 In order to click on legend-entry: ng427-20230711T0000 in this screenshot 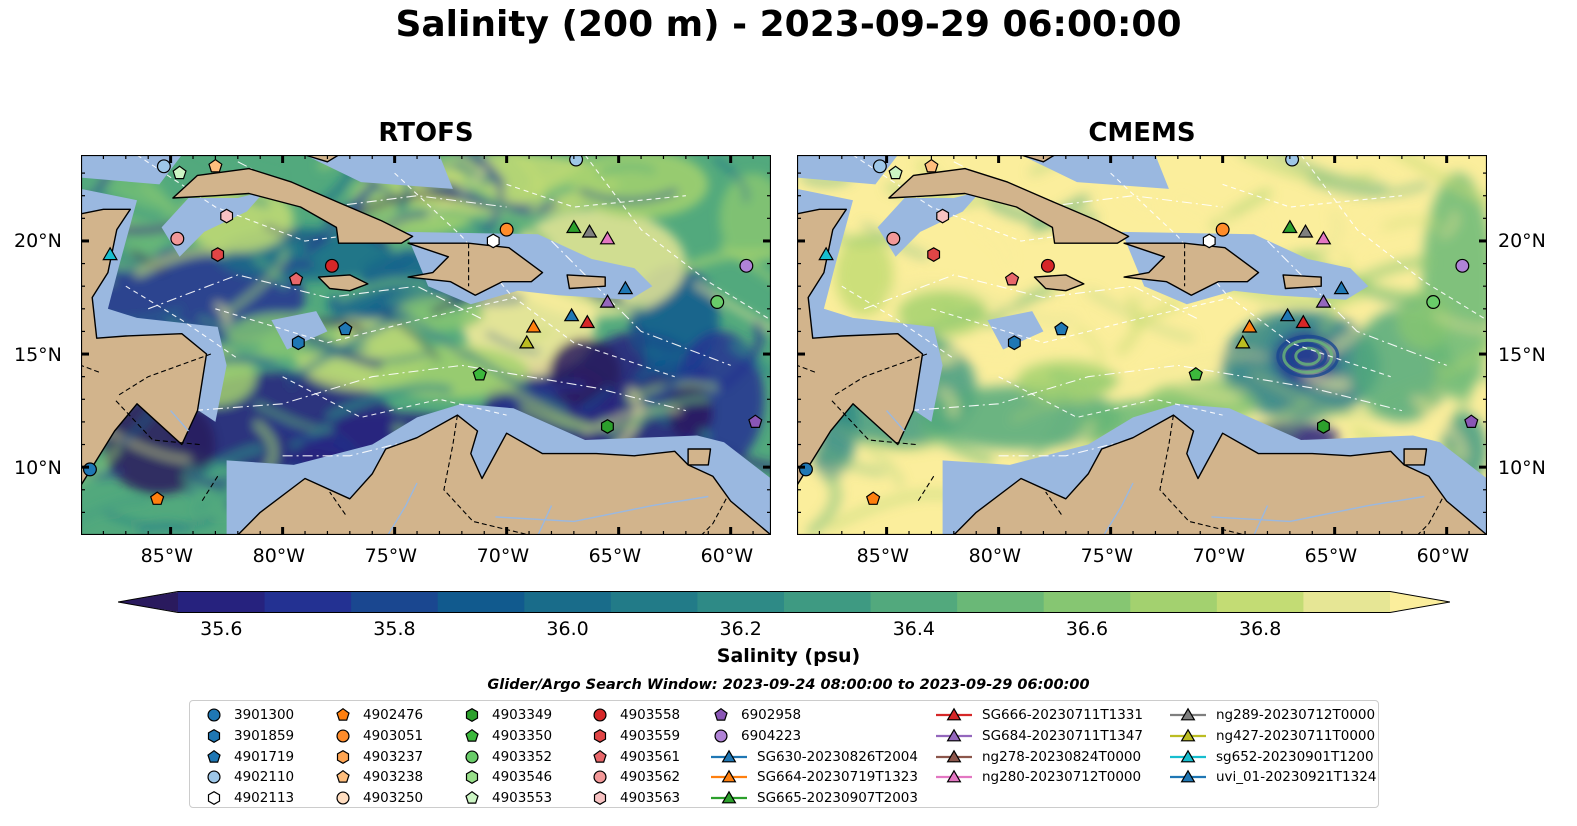, I will do `click(1272, 736)`.